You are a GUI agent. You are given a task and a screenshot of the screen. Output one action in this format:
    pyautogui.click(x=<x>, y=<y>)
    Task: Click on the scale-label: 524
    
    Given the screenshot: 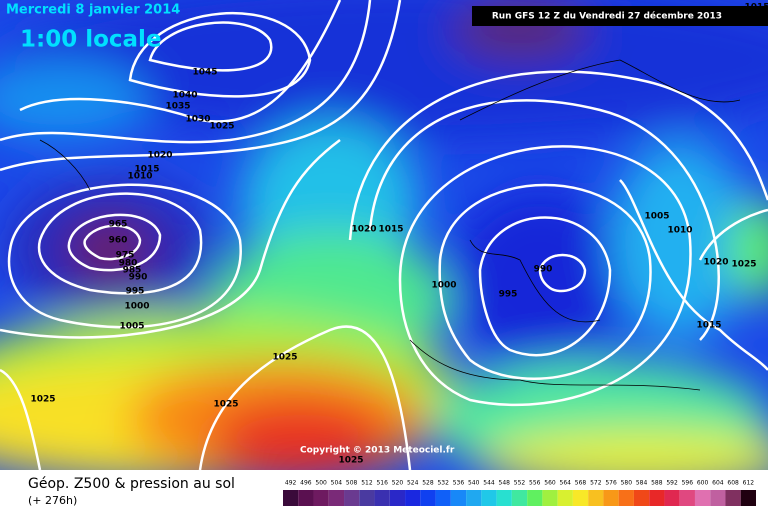 What is the action you would take?
    pyautogui.click(x=413, y=483)
    